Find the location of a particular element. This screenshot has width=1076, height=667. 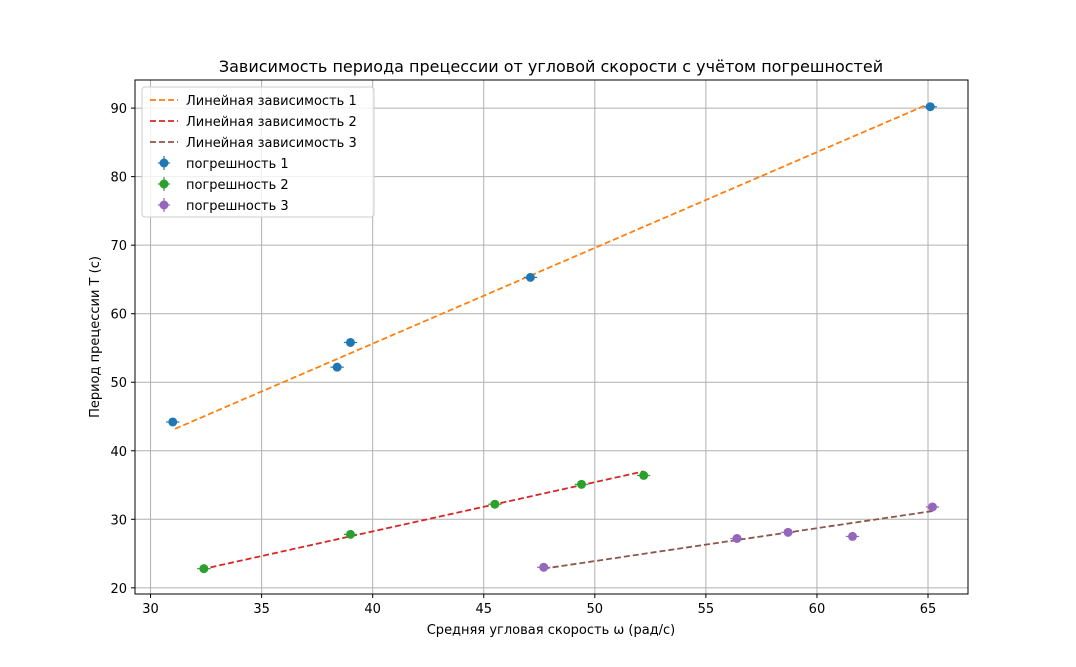

legend-fit-label-2: Линейная зависимость 2 is located at coordinates (271, 122).